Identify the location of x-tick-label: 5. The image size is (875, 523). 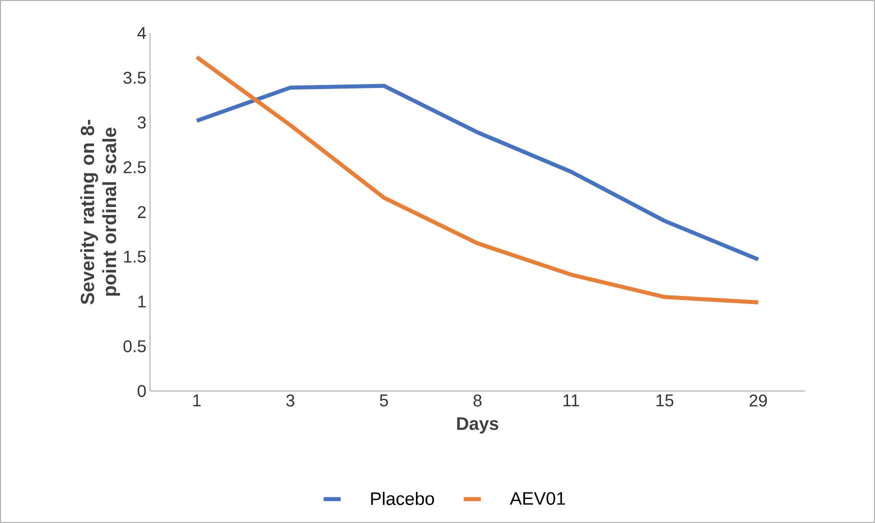
(384, 400).